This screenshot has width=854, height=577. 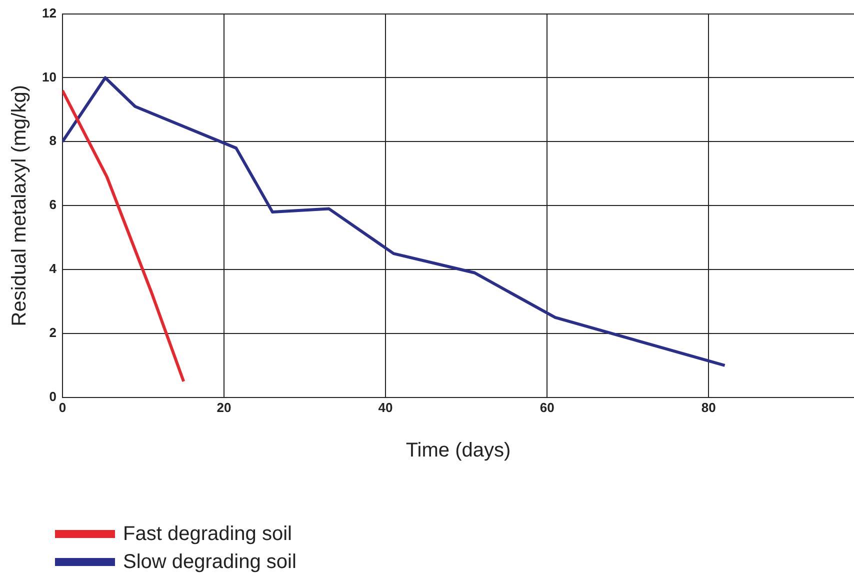 I want to click on x-axis-title: Time (days), so click(x=458, y=451).